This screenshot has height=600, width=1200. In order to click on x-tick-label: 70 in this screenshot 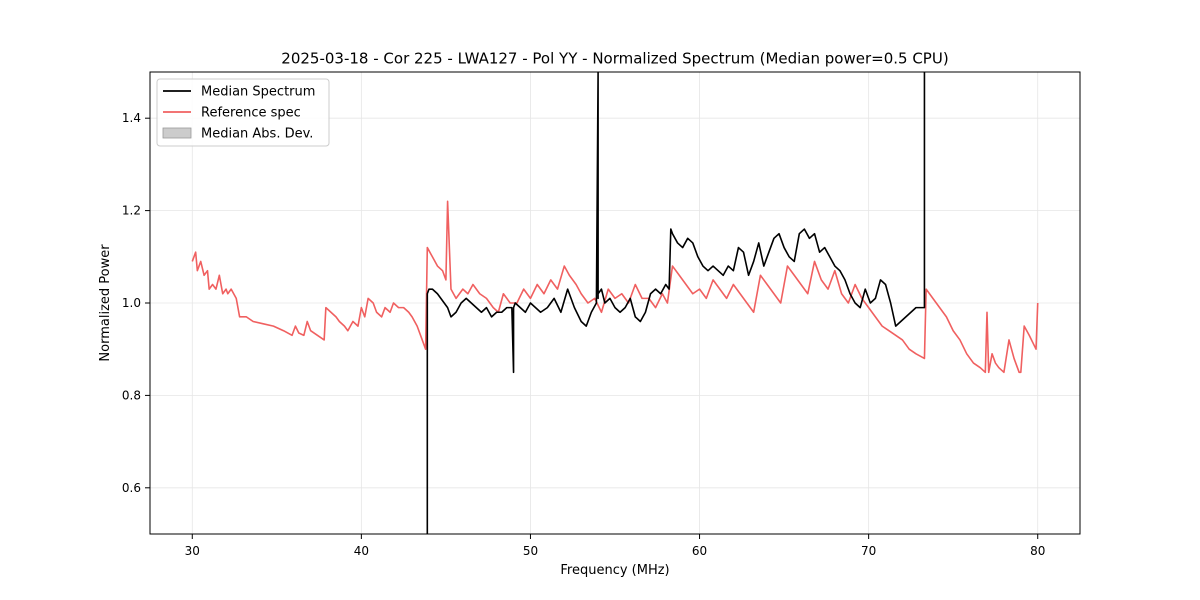, I will do `click(868, 551)`.